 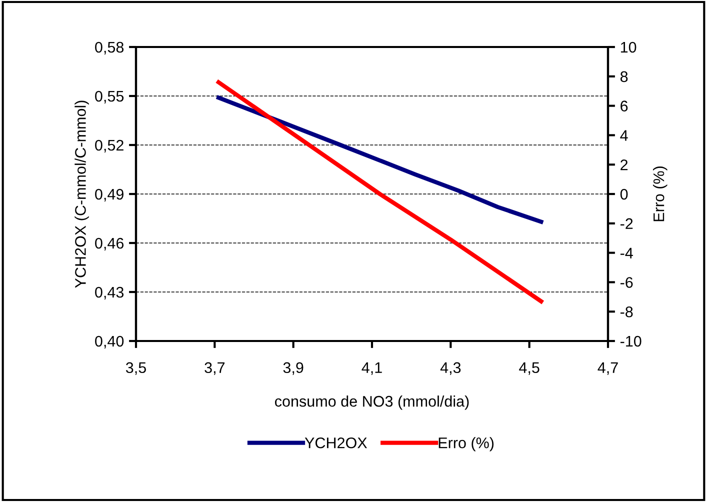 What do you see at coordinates (214, 368) in the screenshot?
I see `x-tick-label: 3,7` at bounding box center [214, 368].